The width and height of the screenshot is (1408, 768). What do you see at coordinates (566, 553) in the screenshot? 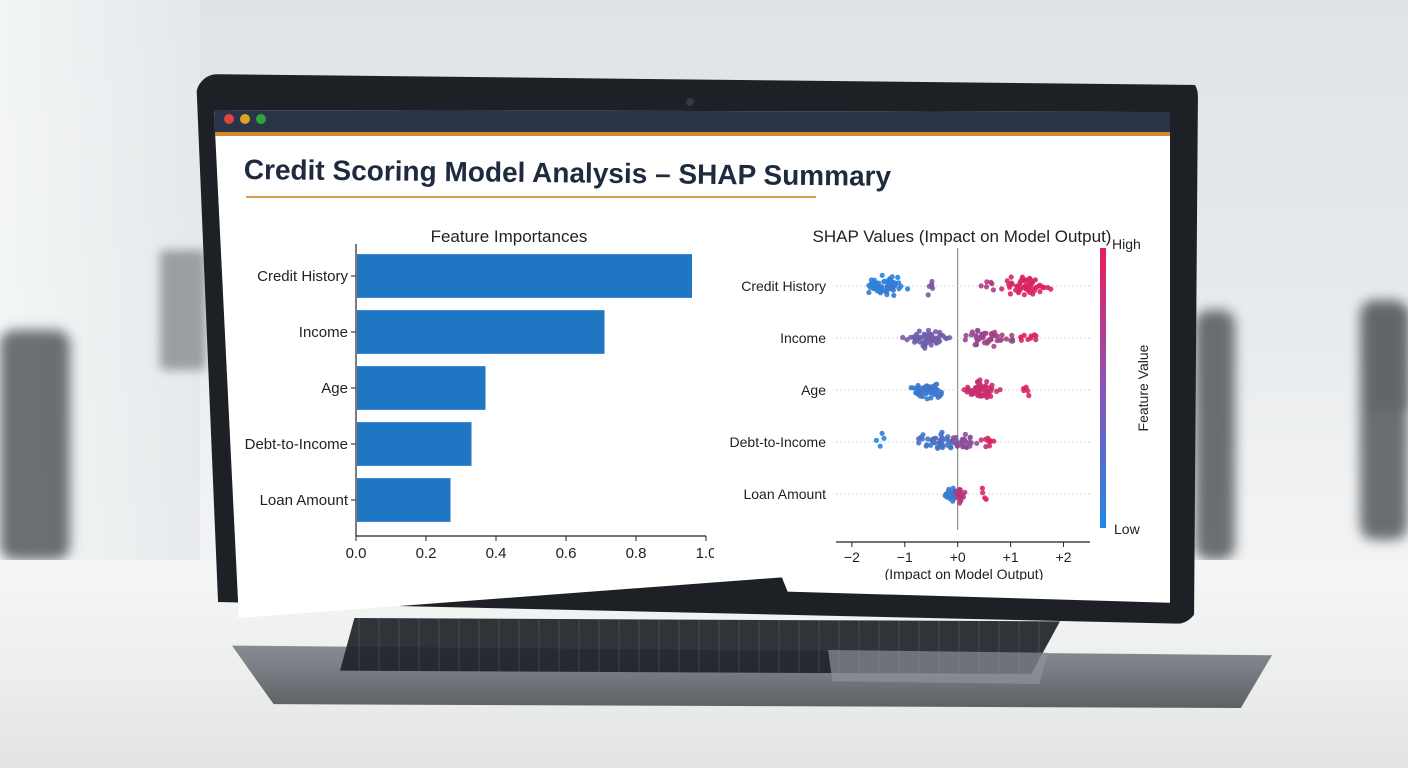
I see `x-tick-label: 0.6` at bounding box center [566, 553].